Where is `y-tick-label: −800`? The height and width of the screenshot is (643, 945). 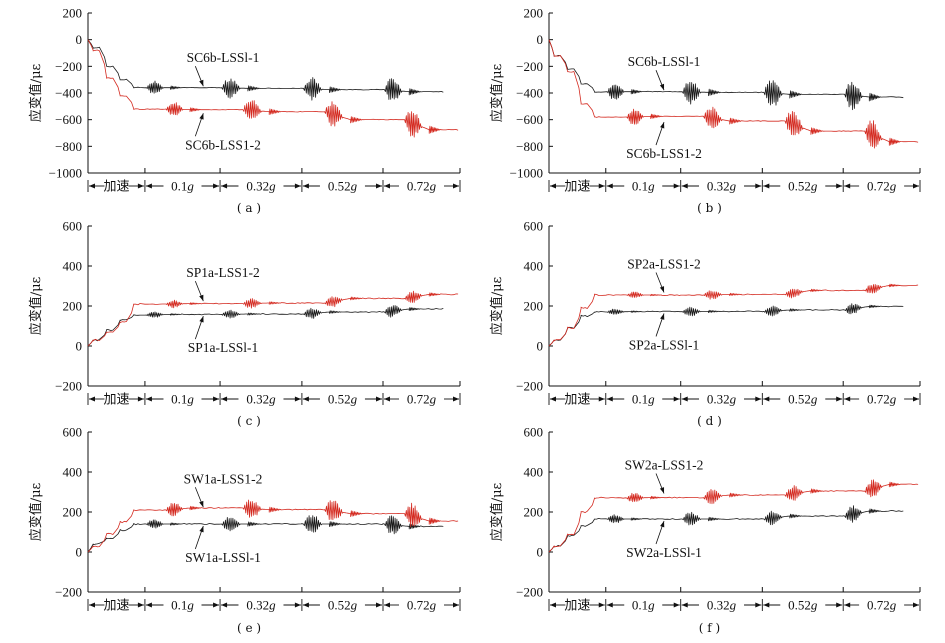
y-tick-label: −800 is located at coordinates (529, 146).